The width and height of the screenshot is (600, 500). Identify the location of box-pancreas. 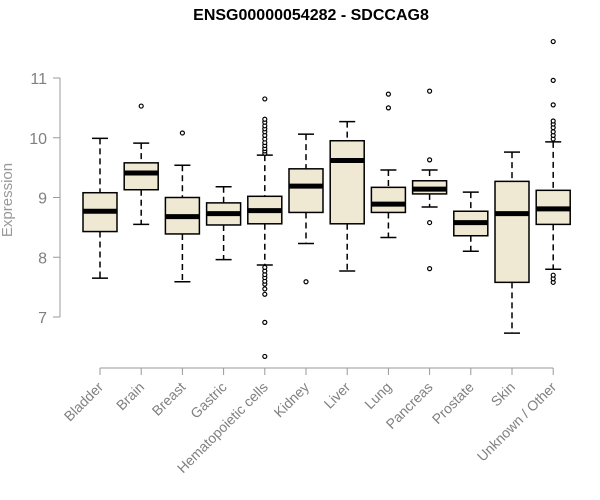
(429, 180).